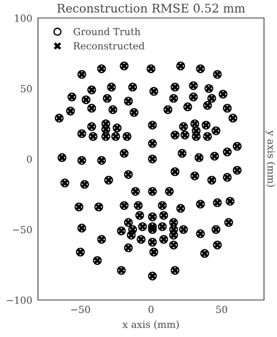 This screenshot has width=277, height=337. I want to click on legend-label: Ground Truth, so click(107, 32).